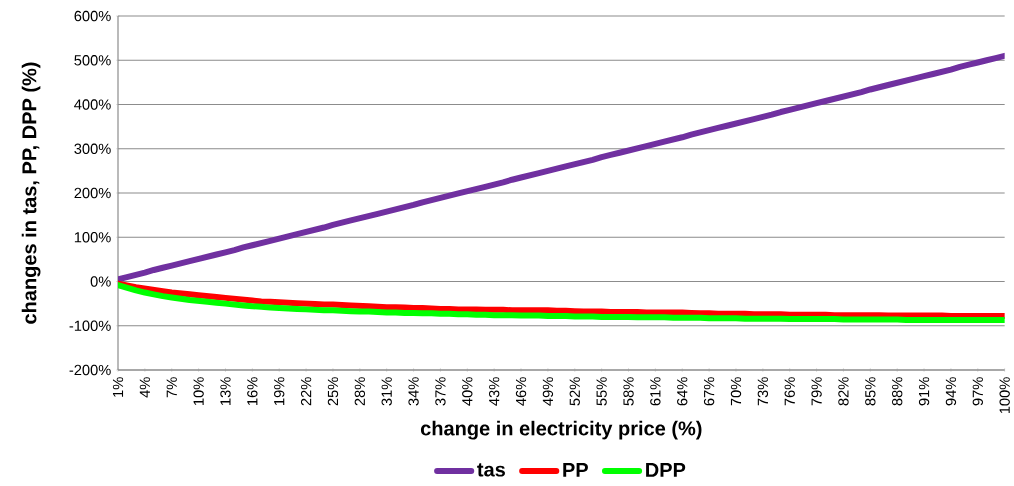  What do you see at coordinates (440, 391) in the screenshot?
I see `x-tick-label: 37%` at bounding box center [440, 391].